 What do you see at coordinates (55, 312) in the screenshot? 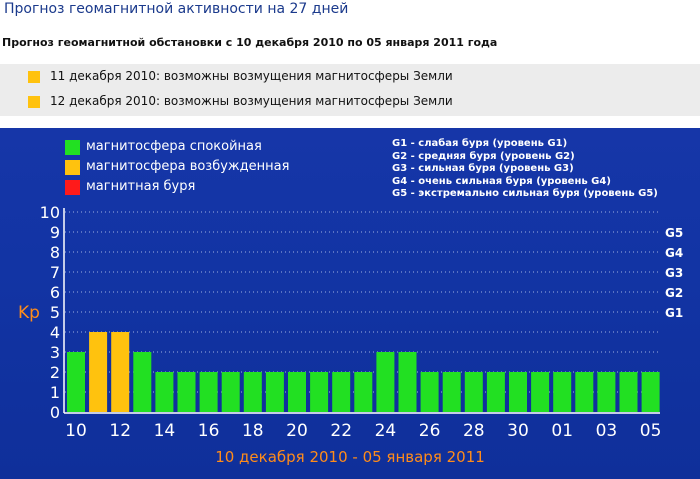
I see `y-tick-label: 5` at bounding box center [55, 312].